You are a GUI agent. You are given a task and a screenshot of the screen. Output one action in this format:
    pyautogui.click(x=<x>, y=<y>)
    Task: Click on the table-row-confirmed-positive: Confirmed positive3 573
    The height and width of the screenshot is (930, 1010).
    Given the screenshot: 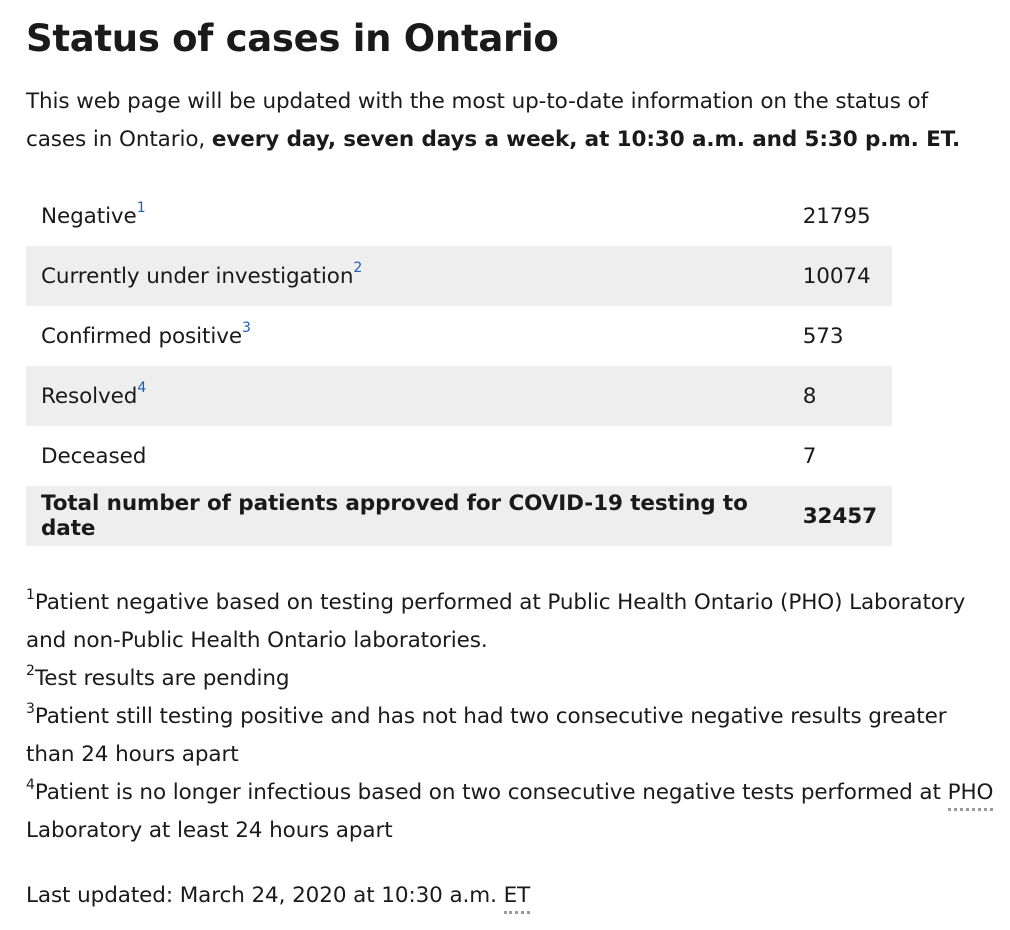 What is the action you would take?
    pyautogui.click(x=459, y=336)
    